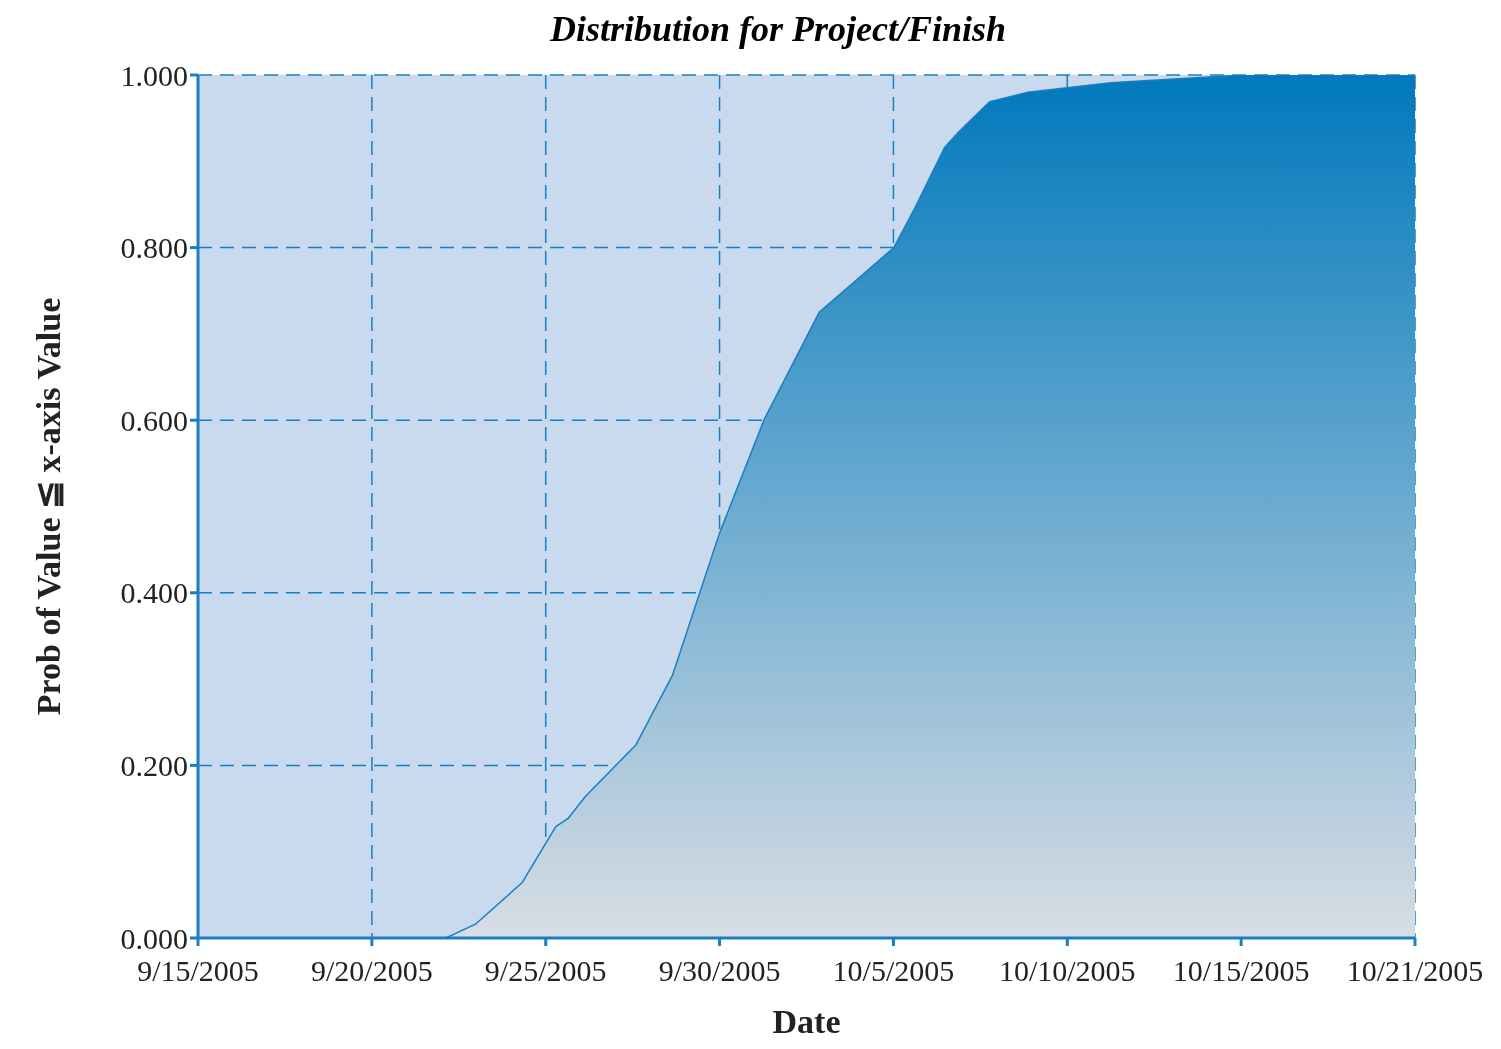  What do you see at coordinates (154, 248) in the screenshot?
I see `y-tick-label: 0.800` at bounding box center [154, 248].